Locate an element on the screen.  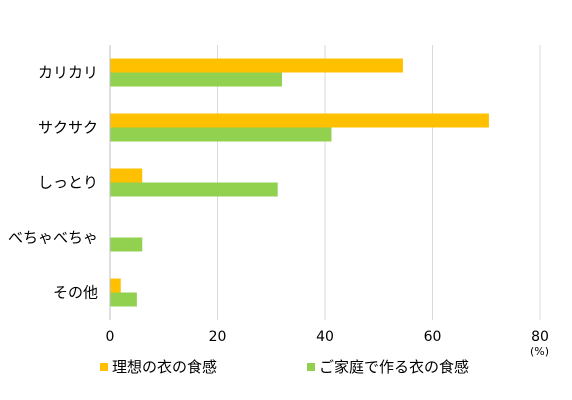
unit-label: (%) is located at coordinates (539, 351).